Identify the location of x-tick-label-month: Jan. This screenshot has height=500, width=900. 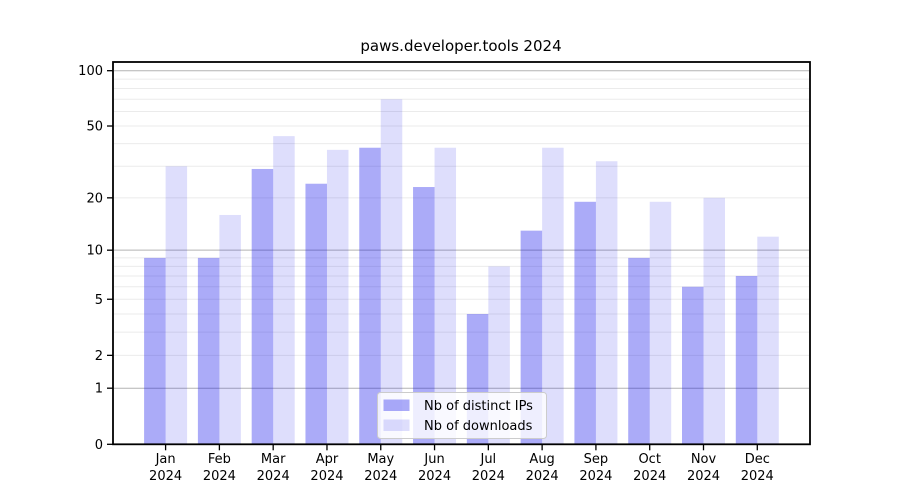
(165, 459).